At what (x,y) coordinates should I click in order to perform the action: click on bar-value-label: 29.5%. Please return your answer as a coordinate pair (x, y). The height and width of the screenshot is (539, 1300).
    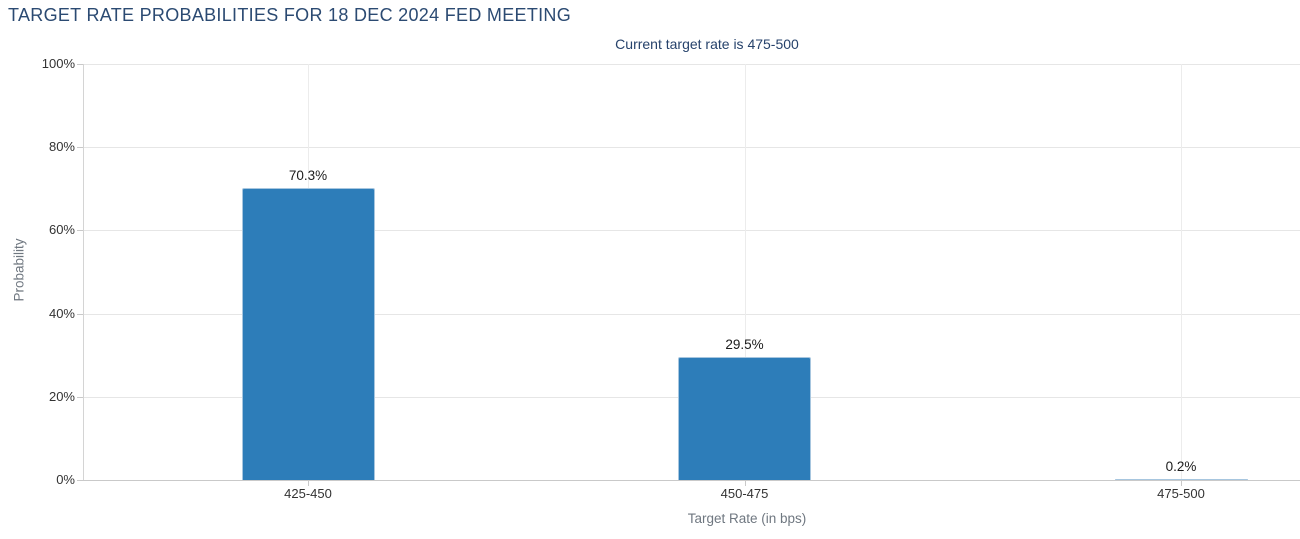
    Looking at the image, I should click on (744, 345).